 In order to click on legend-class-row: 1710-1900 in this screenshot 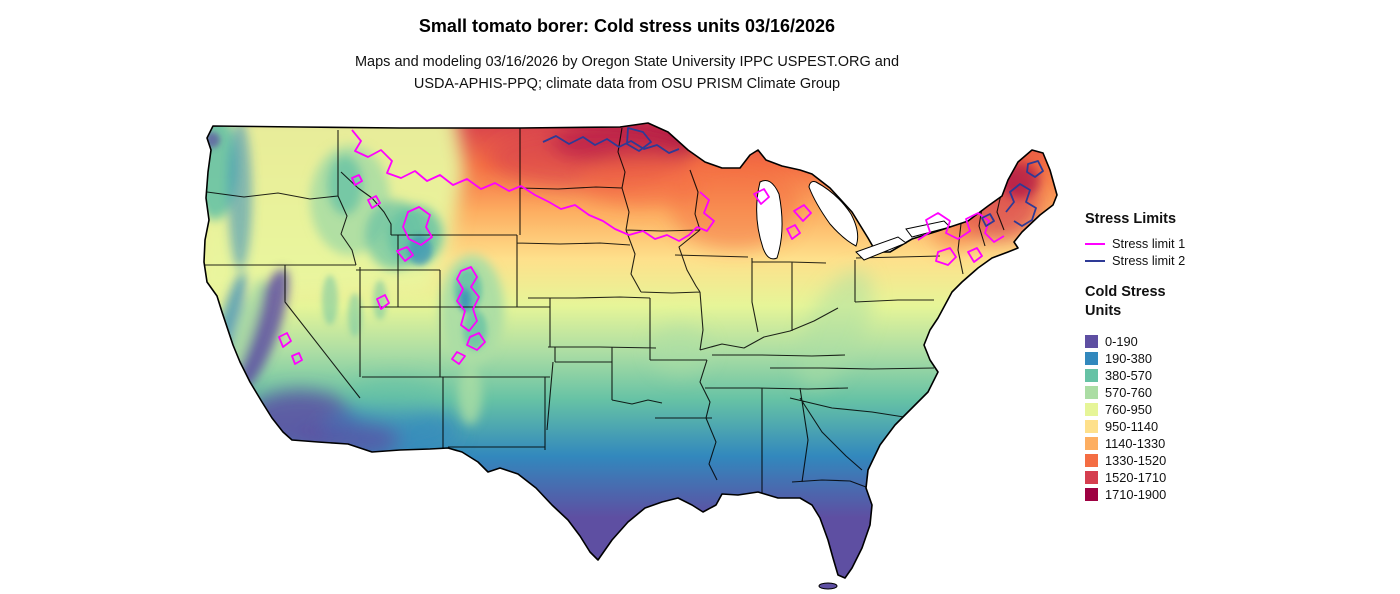, I will do `click(1235, 494)`.